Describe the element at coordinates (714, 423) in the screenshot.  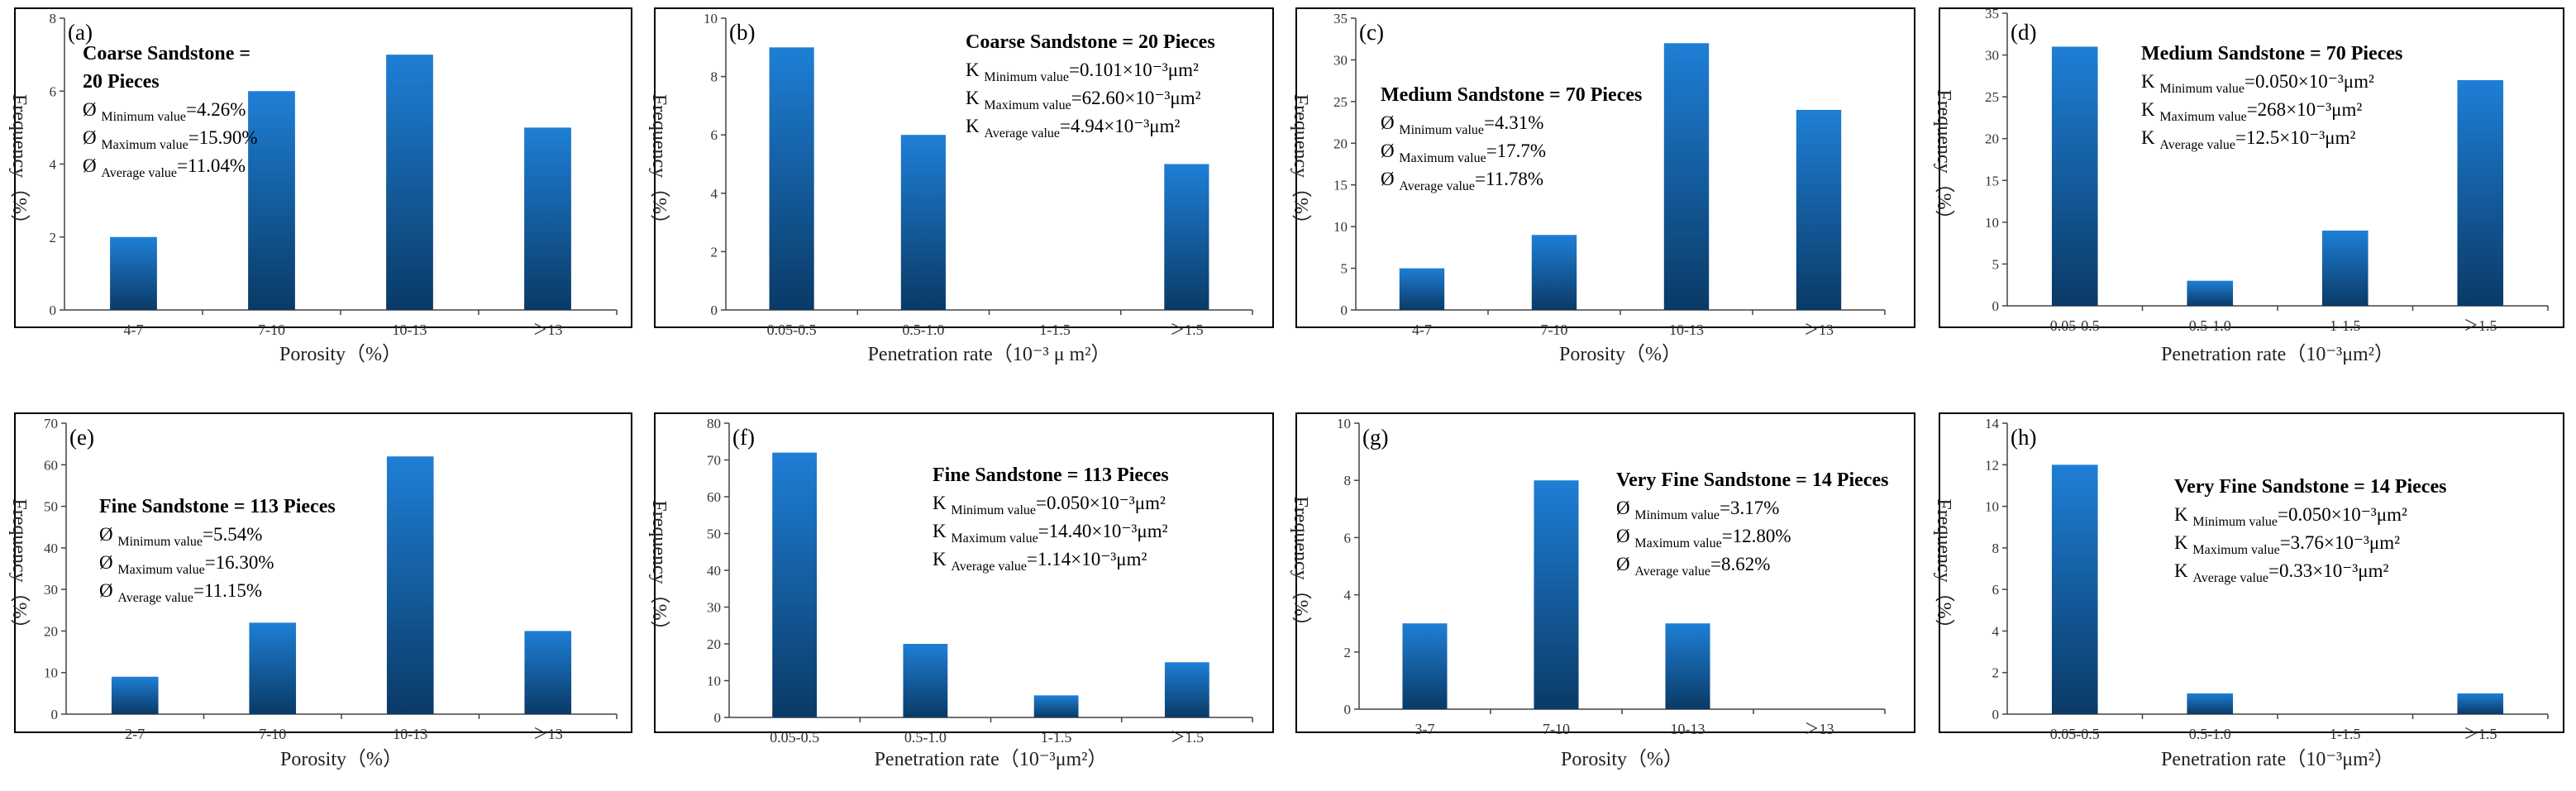
I see `y-tick-label: 80` at that location.